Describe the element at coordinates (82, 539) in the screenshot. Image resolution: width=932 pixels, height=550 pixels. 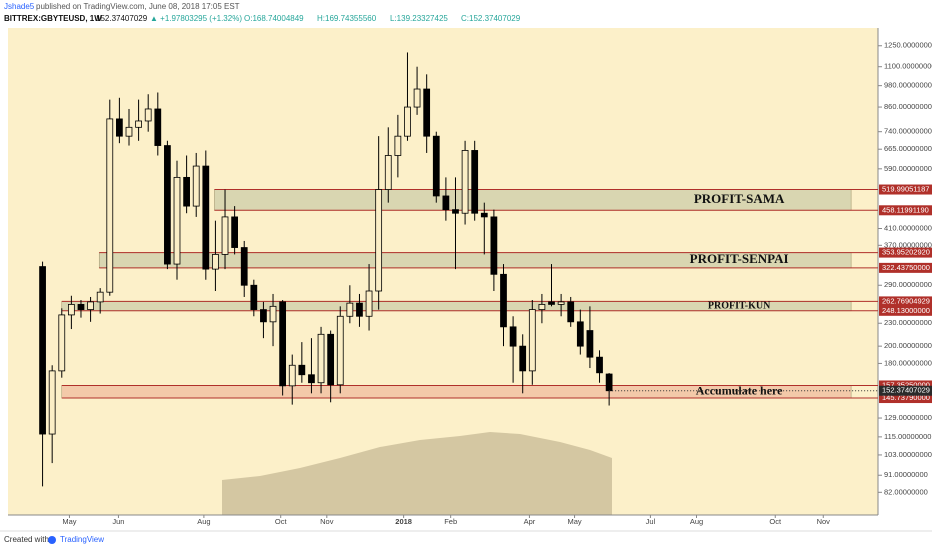
I see `footer-brand: TradingView` at that location.